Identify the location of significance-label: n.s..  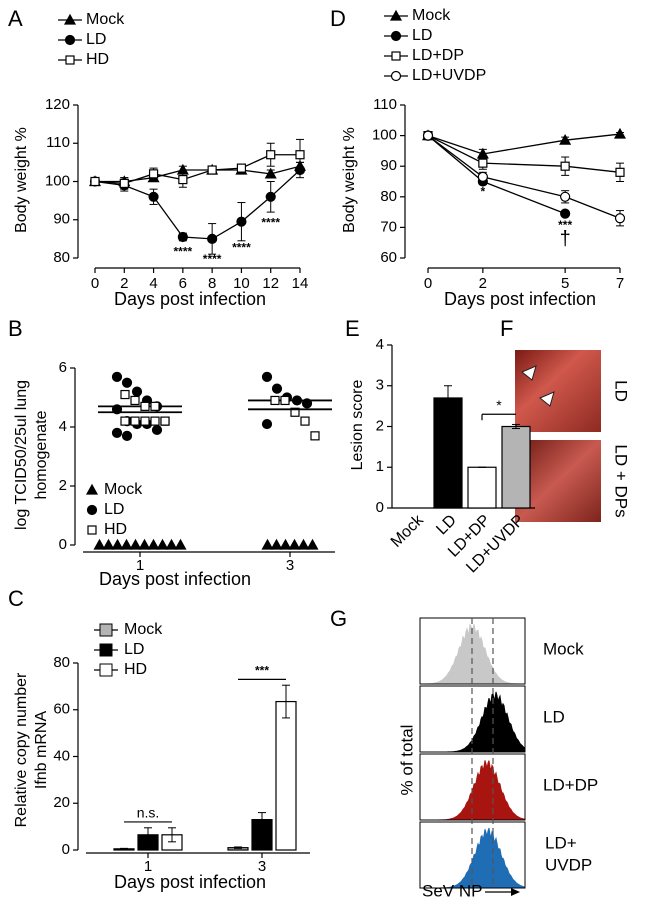
(148, 813).